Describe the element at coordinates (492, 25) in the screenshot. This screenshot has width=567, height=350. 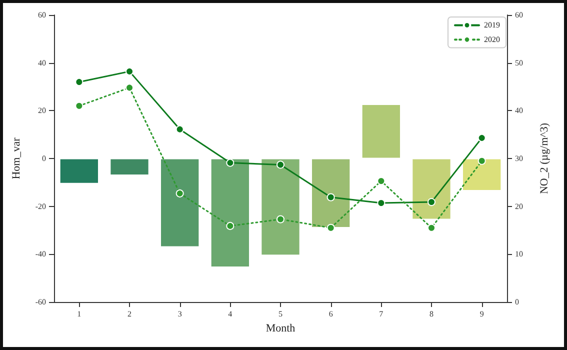
I see `legend-label: 2019` at that location.